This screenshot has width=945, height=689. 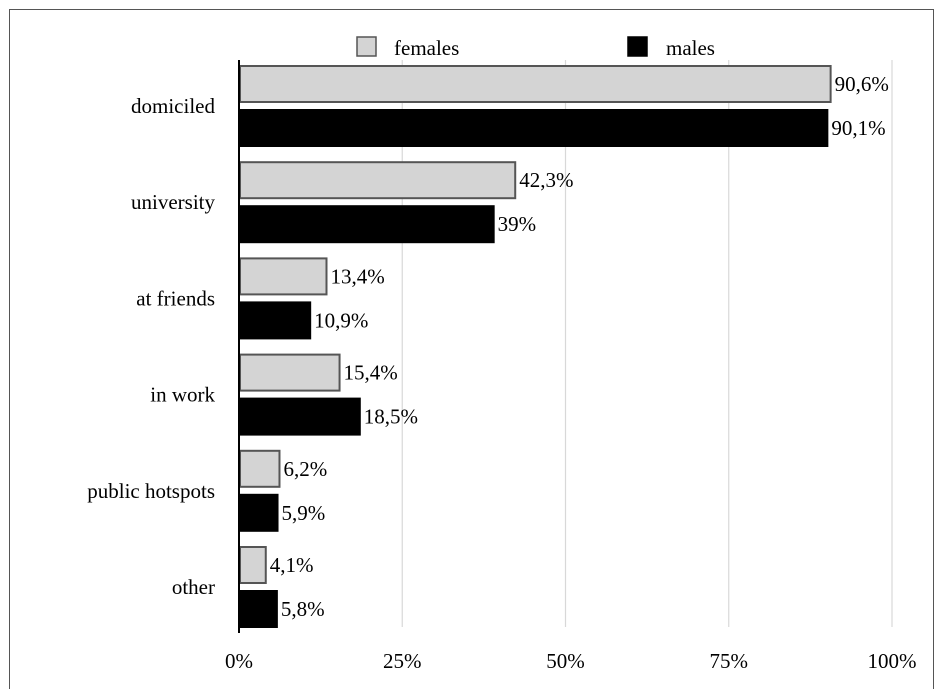 What do you see at coordinates (391, 417) in the screenshot?
I see `data-label: 18,5%` at bounding box center [391, 417].